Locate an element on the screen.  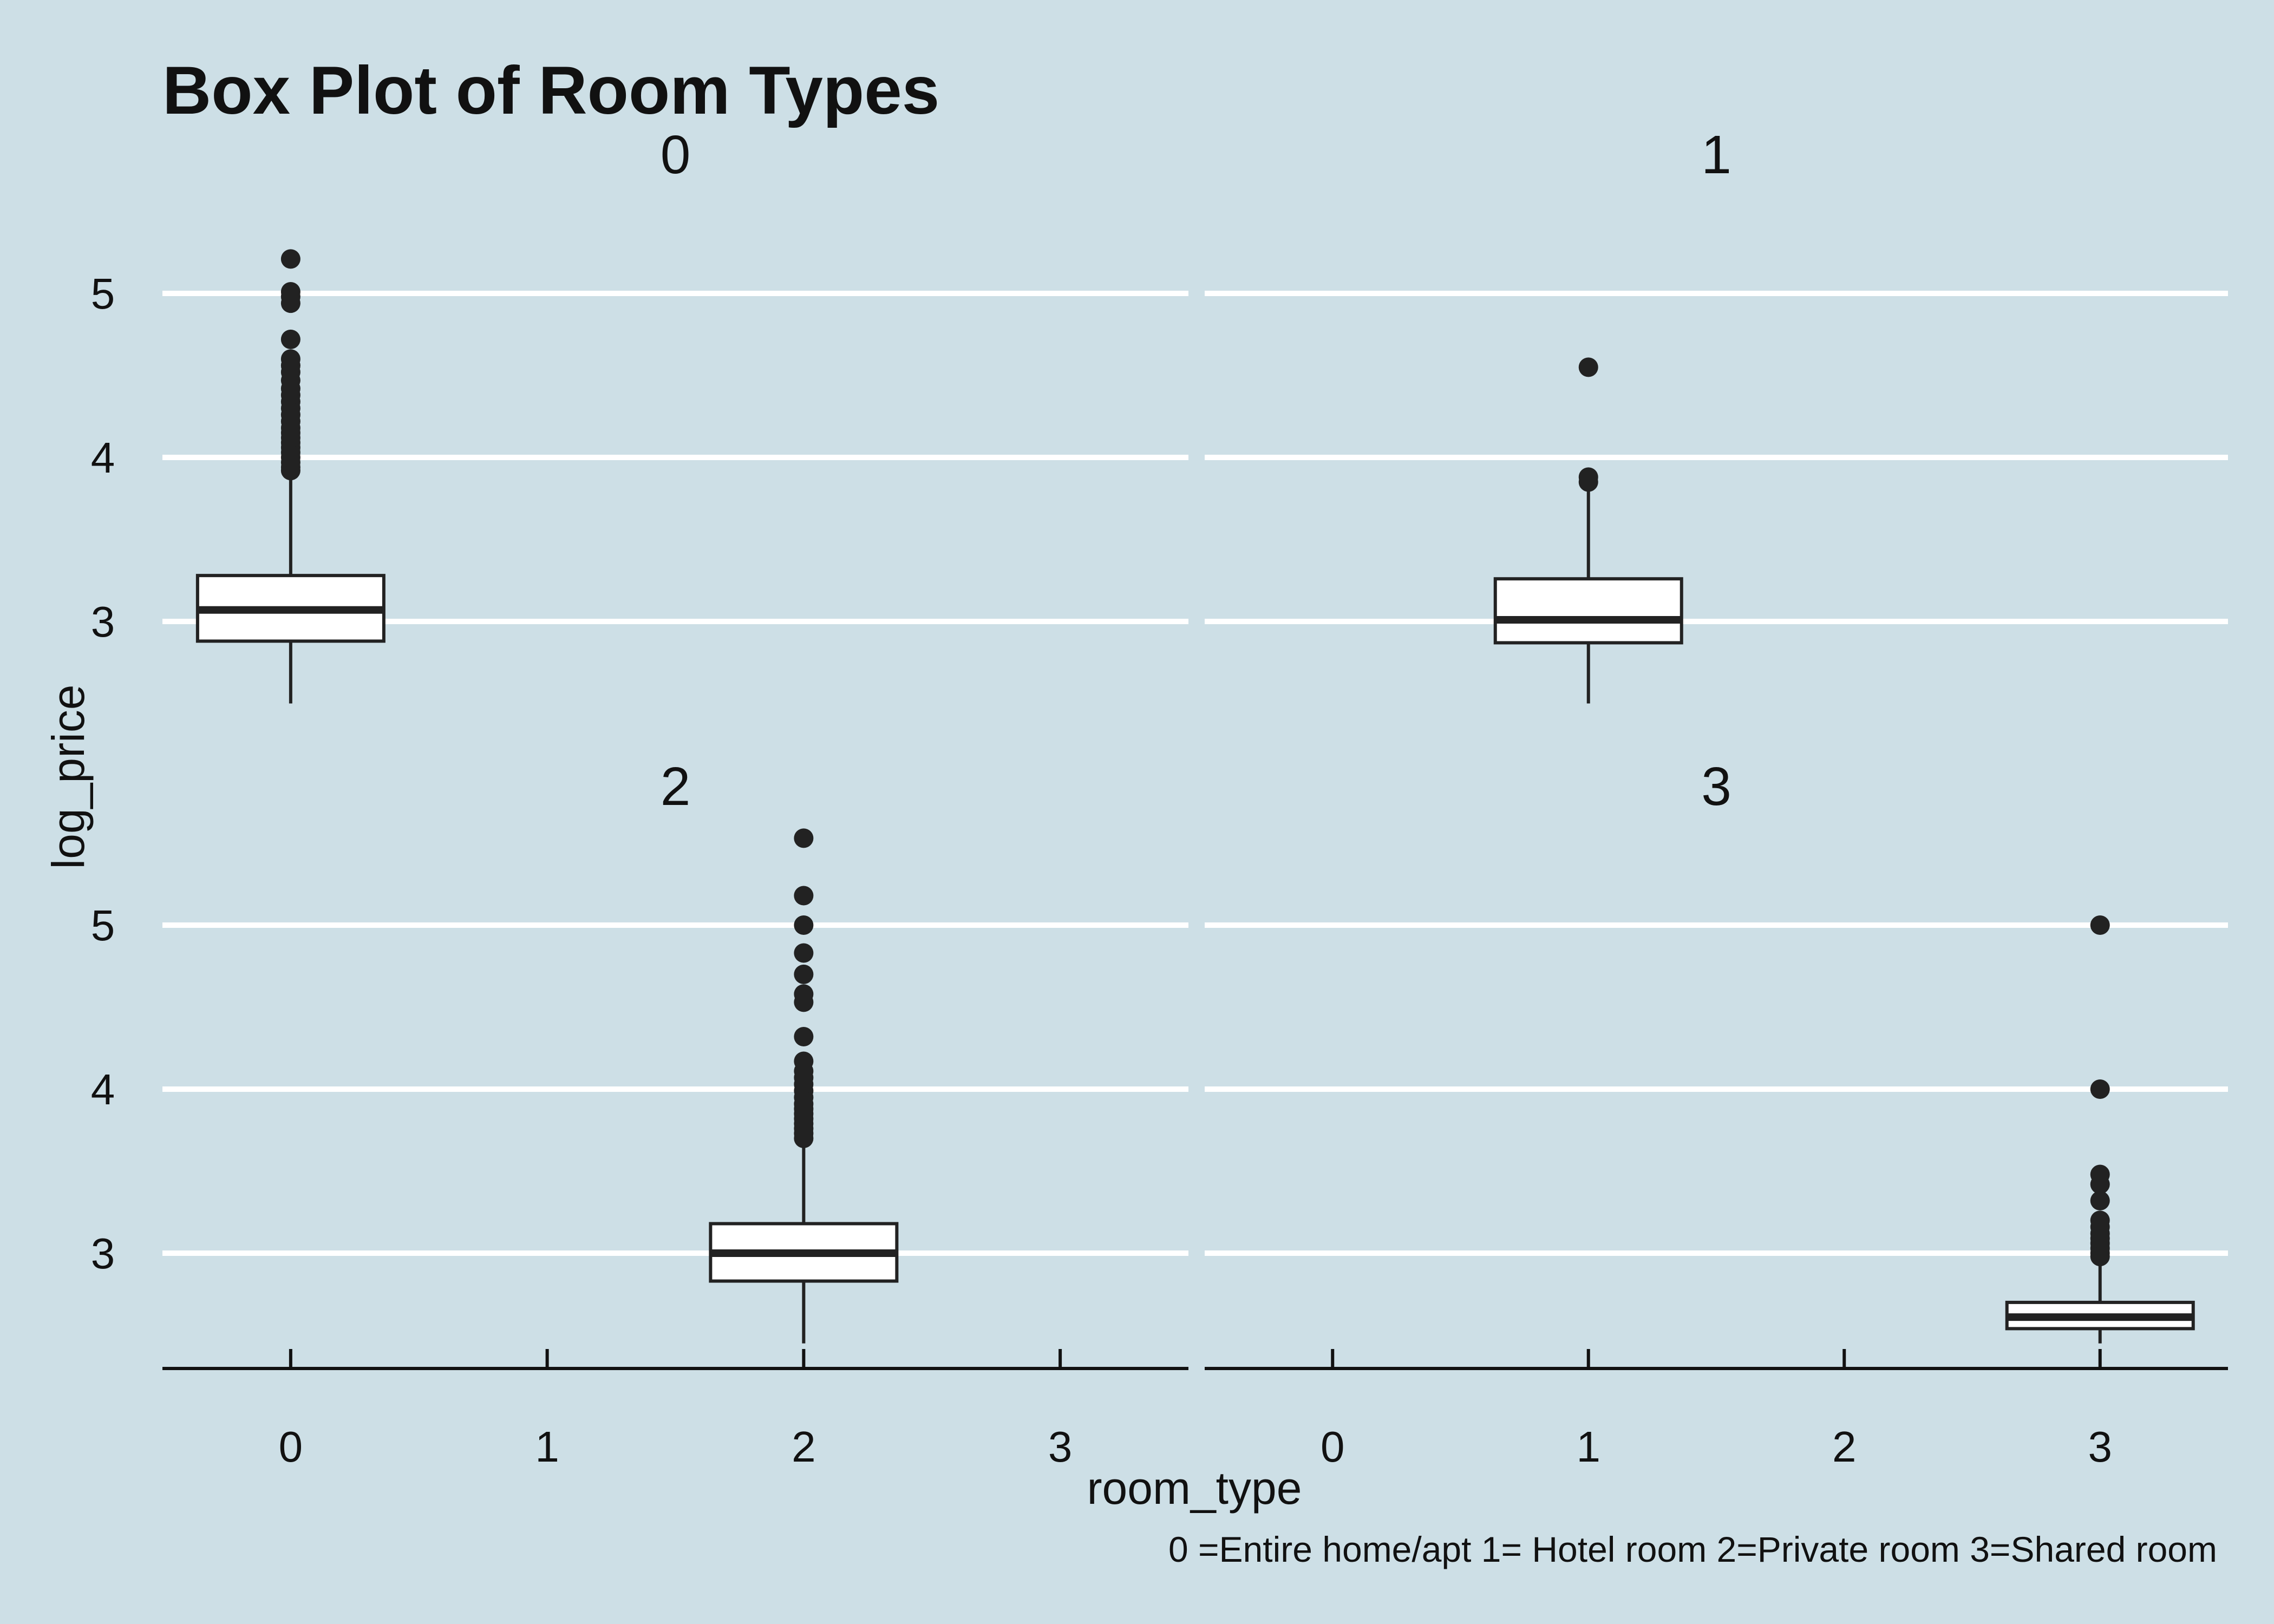
x-axis-right: 0 1 2 3 is located at coordinates (1717, 1410).